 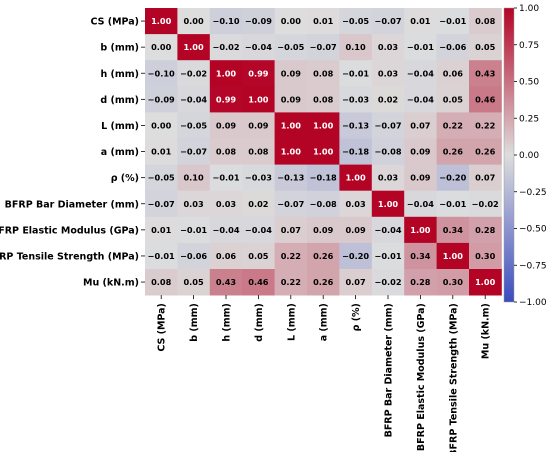 What do you see at coordinates (119, 74) in the screenshot?
I see `heatmap-row-label: h (mm)` at bounding box center [119, 74].